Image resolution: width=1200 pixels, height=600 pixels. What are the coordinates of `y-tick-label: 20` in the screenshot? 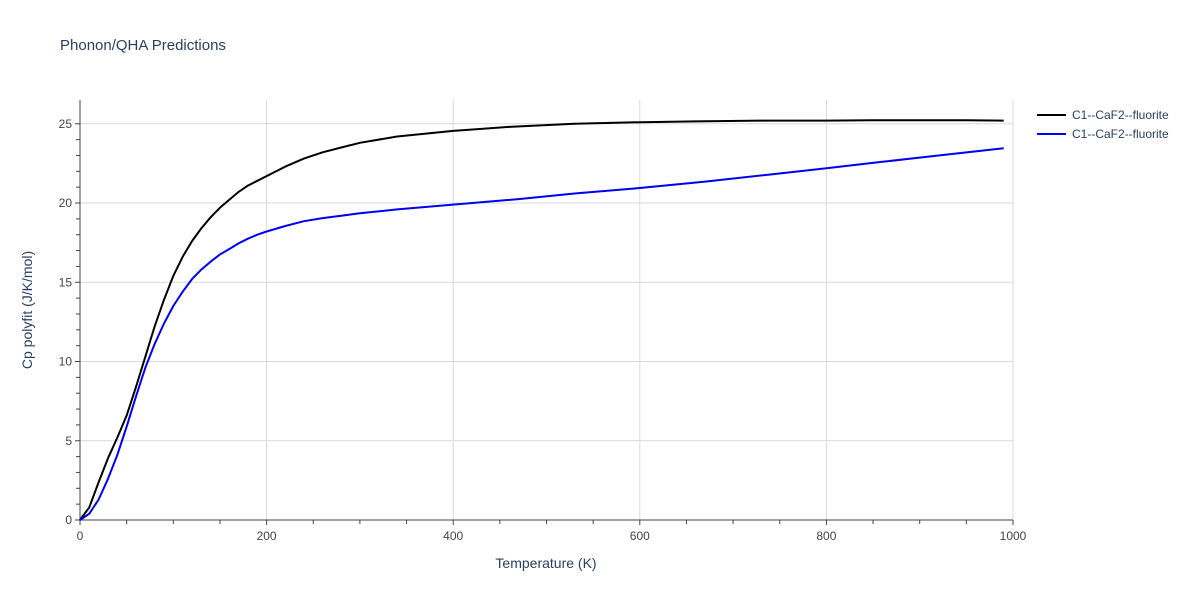 It's located at (66, 203).